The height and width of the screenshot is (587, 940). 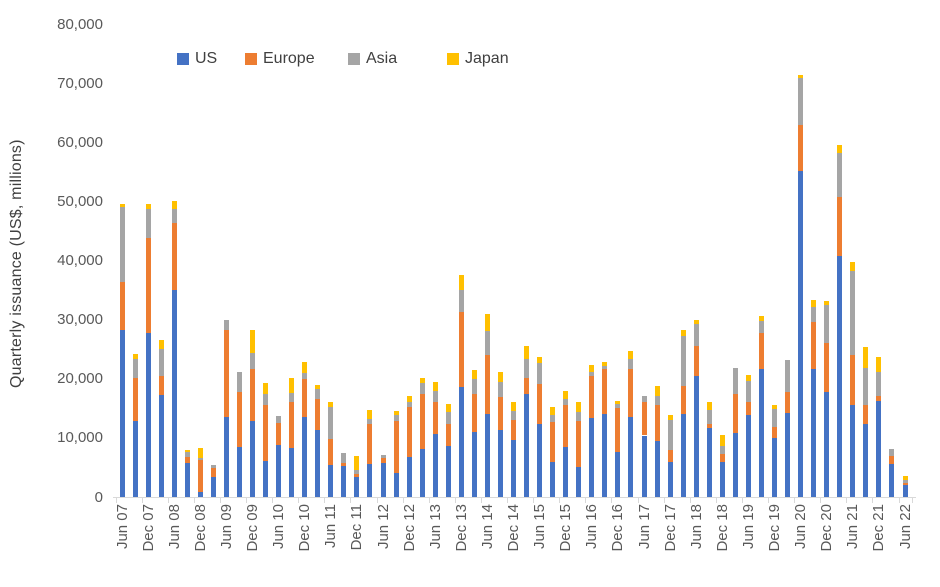 What do you see at coordinates (80, 438) in the screenshot?
I see `y-tick-label: 10,000` at bounding box center [80, 438].